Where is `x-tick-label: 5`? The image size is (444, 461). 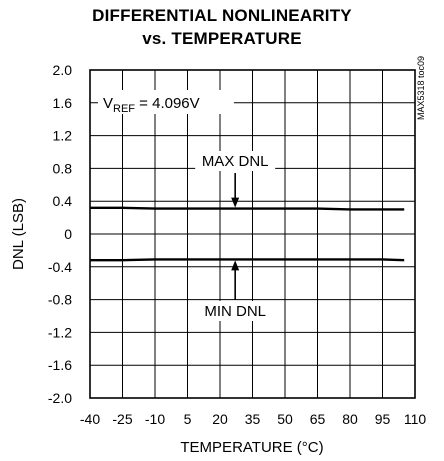
x-tick-label: 5 is located at coordinates (188, 419).